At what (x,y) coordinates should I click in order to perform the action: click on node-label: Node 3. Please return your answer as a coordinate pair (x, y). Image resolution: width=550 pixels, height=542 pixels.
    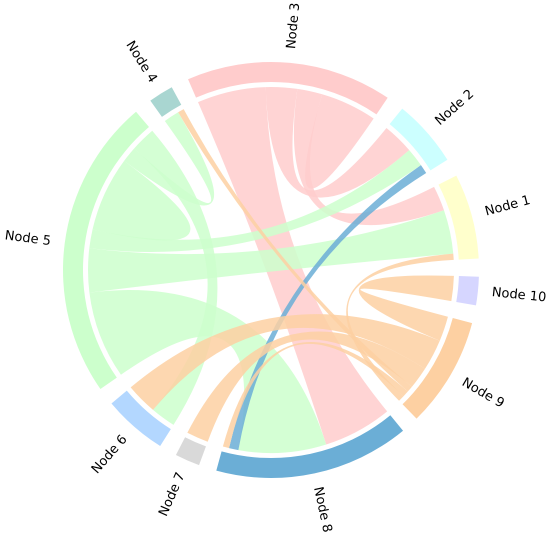
    Looking at the image, I should click on (293, 26).